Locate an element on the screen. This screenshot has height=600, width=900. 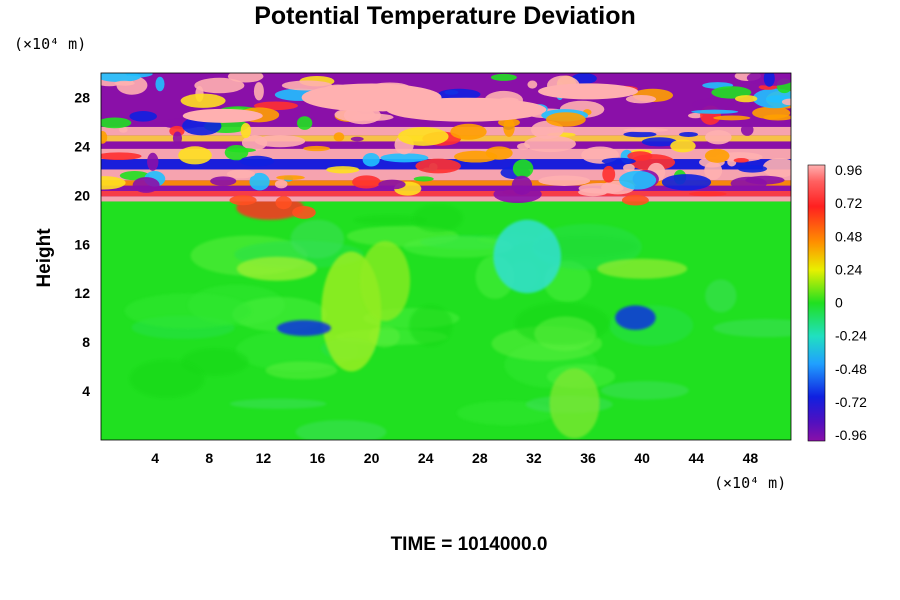
x-tick-labels: 4 8 12 16 20 24 28 32 36 40 44 48 is located at coordinates (454, 458).